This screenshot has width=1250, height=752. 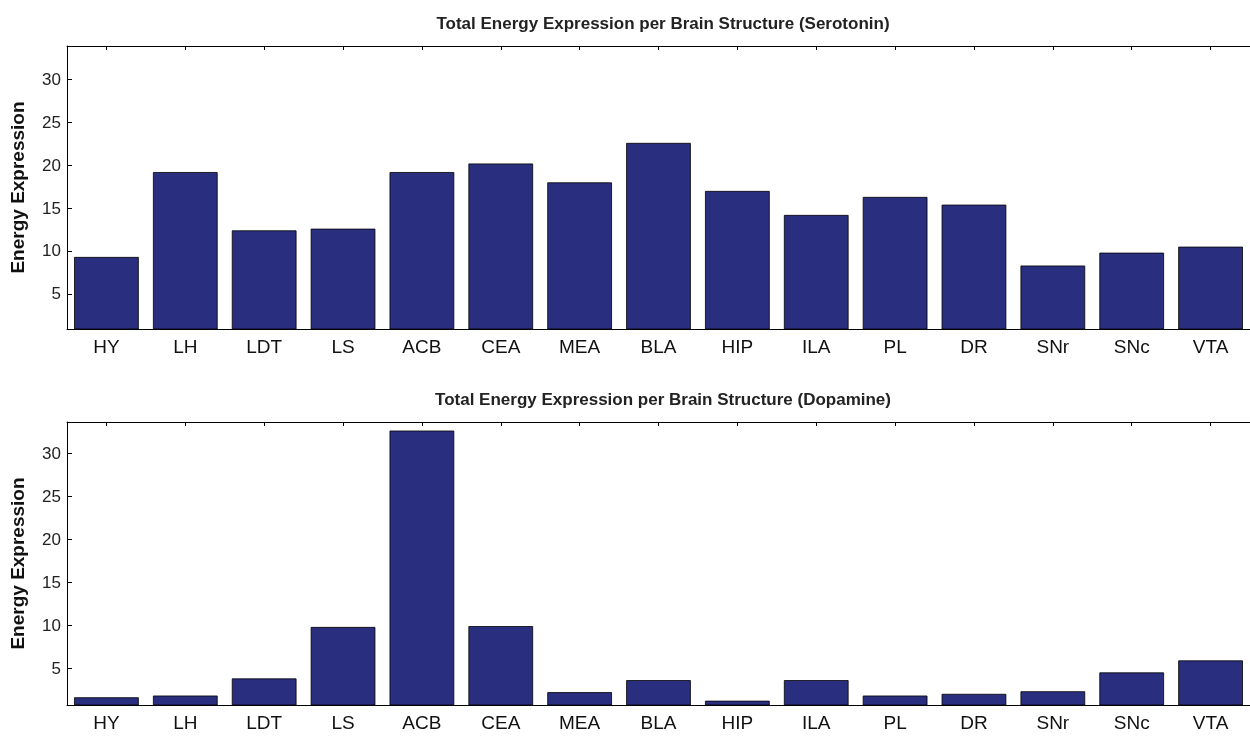 What do you see at coordinates (663, 23) in the screenshot?
I see `chart-title: Total Energy Expression per Brain Structure (Serotonin)` at bounding box center [663, 23].